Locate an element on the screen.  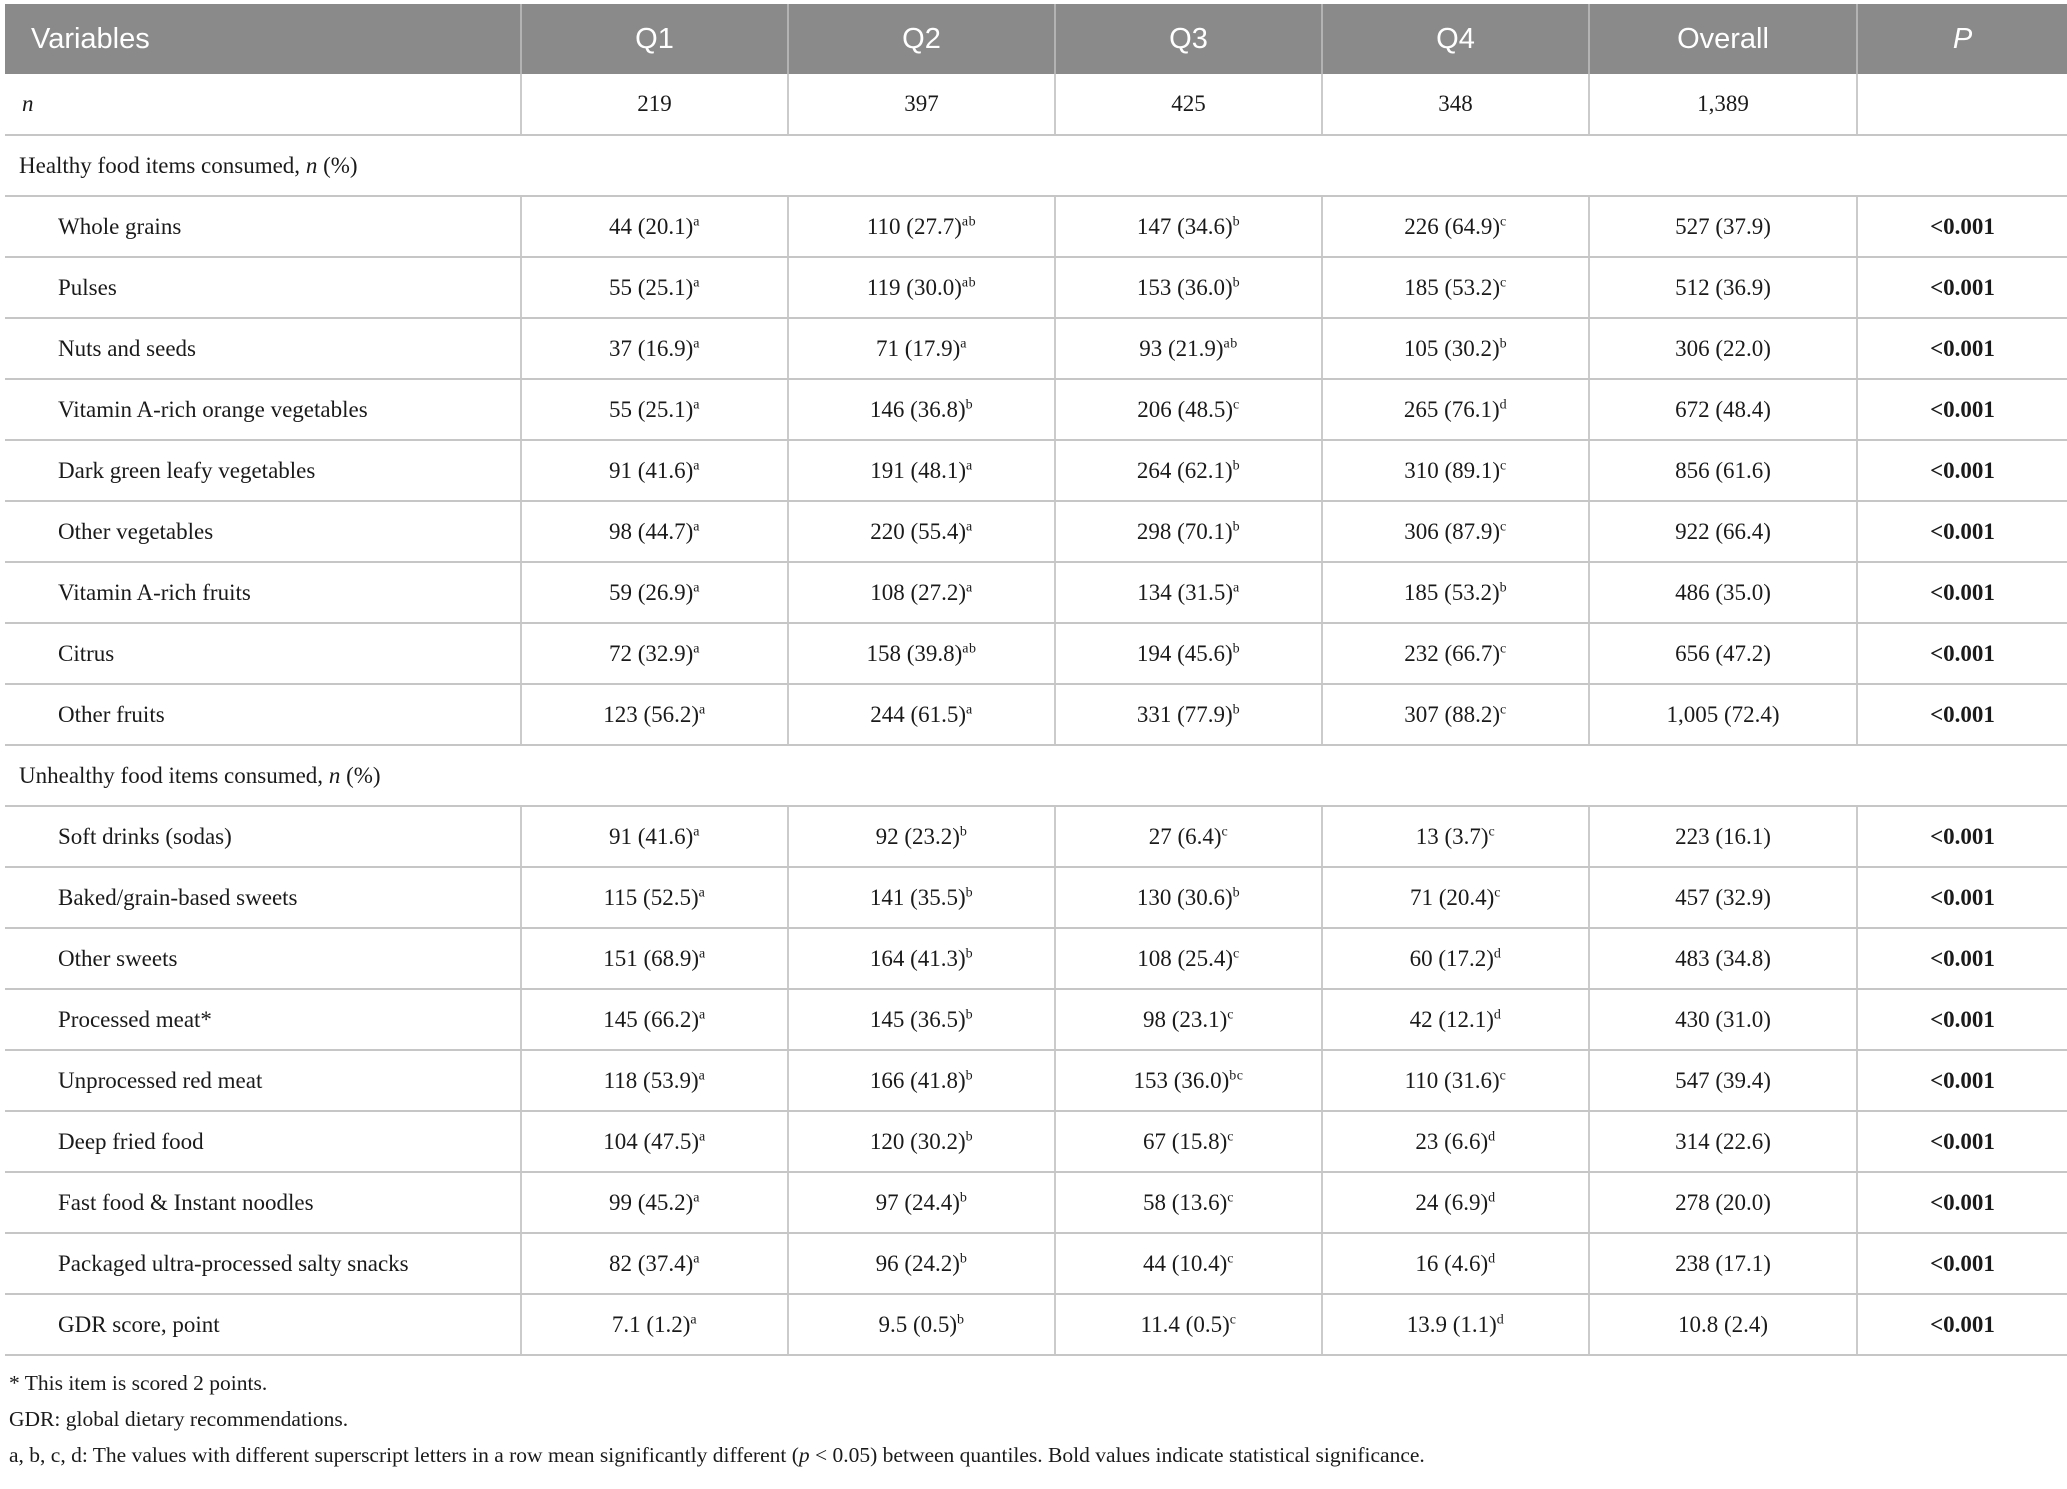
cell-value: 146 (36.8) is located at coordinates (917, 409).